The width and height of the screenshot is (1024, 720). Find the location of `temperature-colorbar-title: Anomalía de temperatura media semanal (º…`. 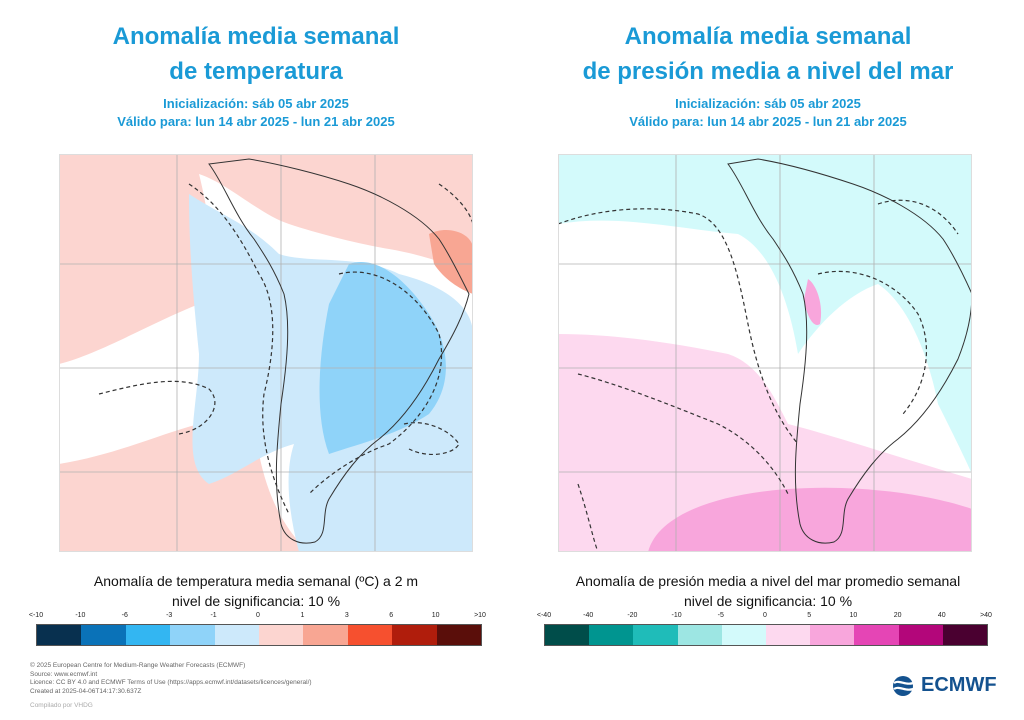

temperature-colorbar-title: Anomalía de temperatura media semanal (º… is located at coordinates (256, 581).